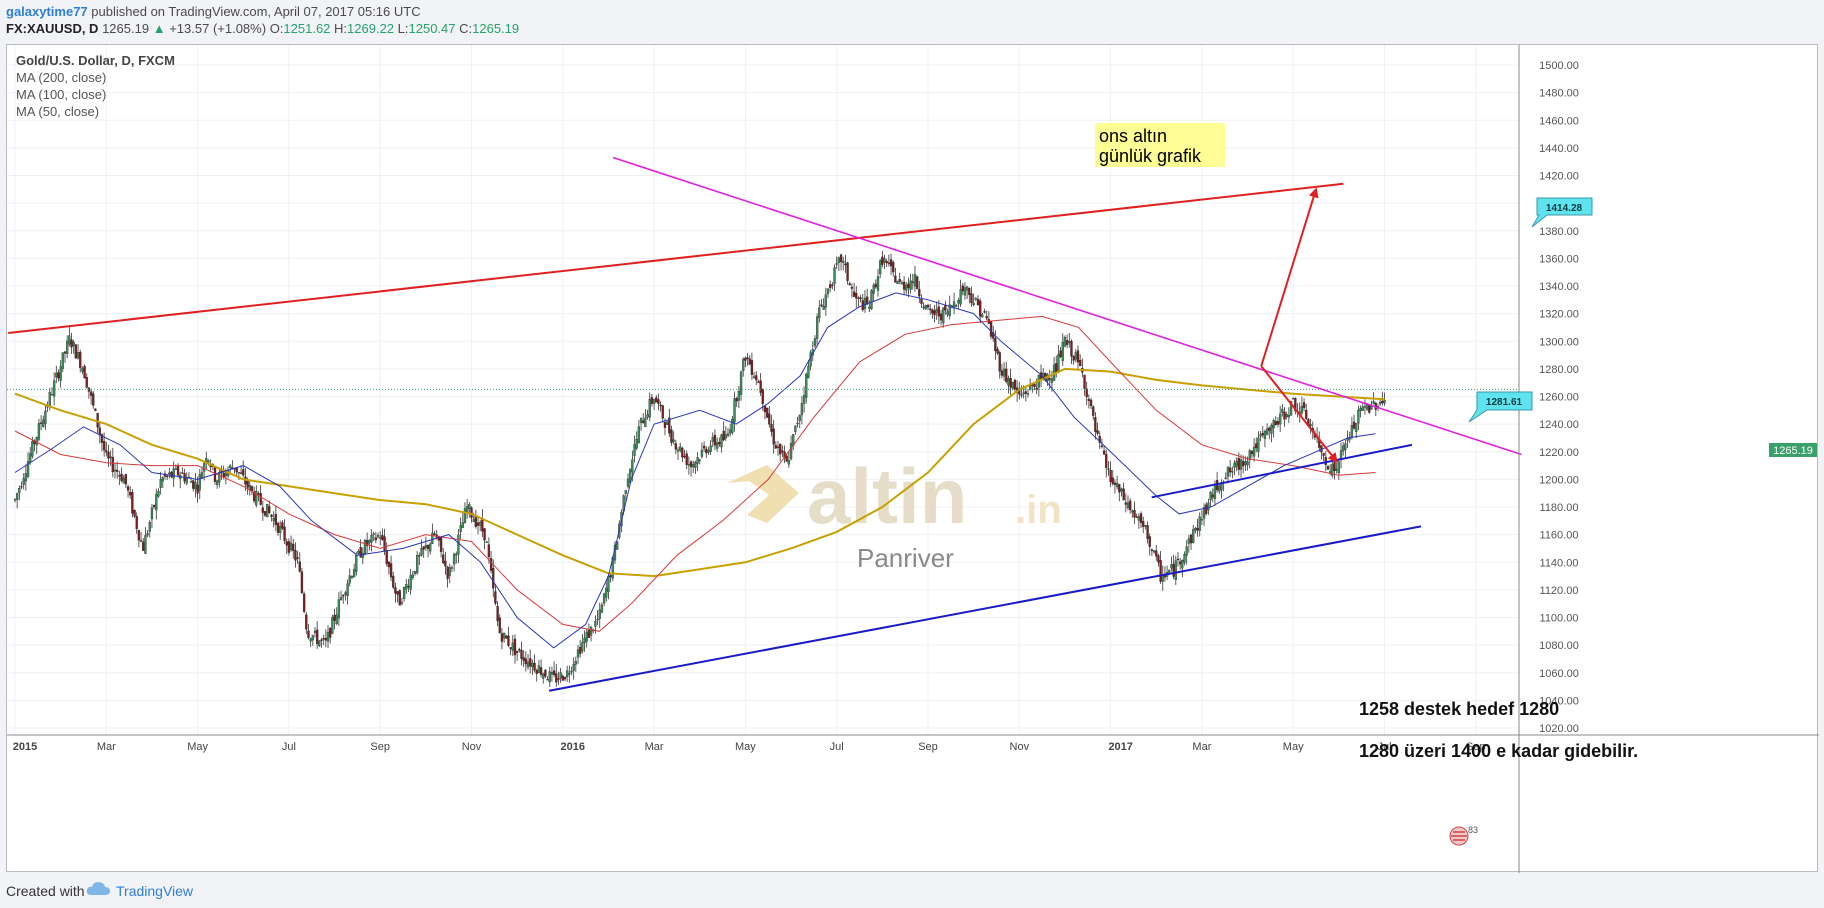 The image size is (1824, 908). Describe the element at coordinates (61, 94) in the screenshot. I see `legend-ma100: MA (100, close)` at that location.